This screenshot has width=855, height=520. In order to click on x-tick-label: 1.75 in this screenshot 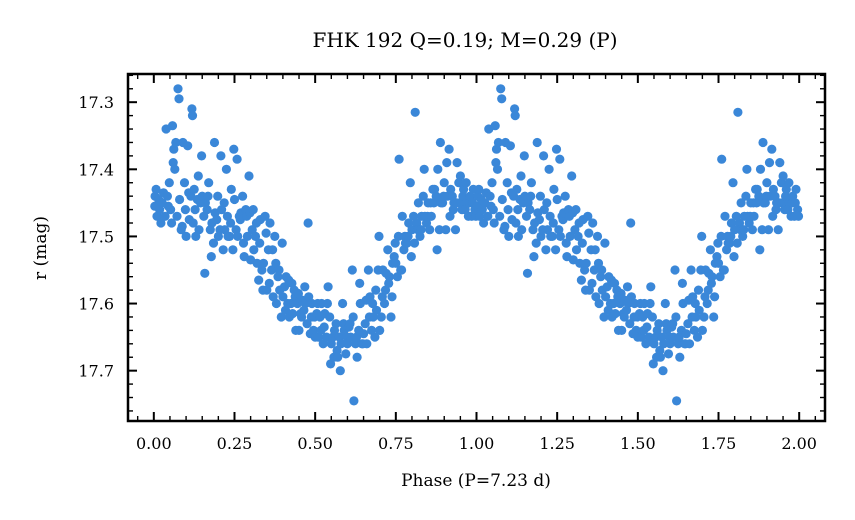, I will do `click(719, 443)`.